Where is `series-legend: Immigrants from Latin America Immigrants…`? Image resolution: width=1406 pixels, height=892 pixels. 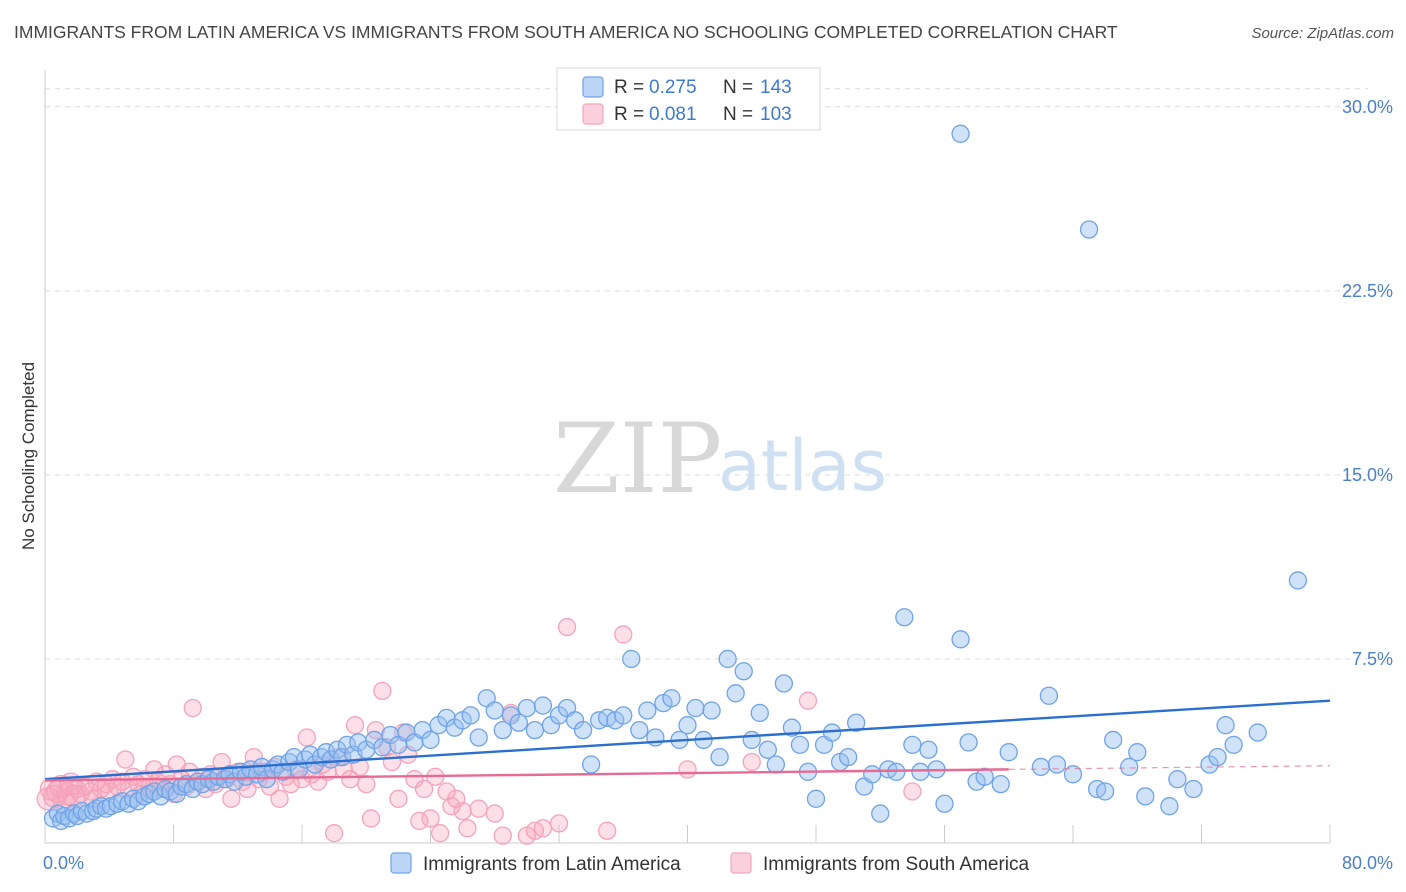 series-legend: Immigrants from Latin America Immigrants… is located at coordinates (710, 863).